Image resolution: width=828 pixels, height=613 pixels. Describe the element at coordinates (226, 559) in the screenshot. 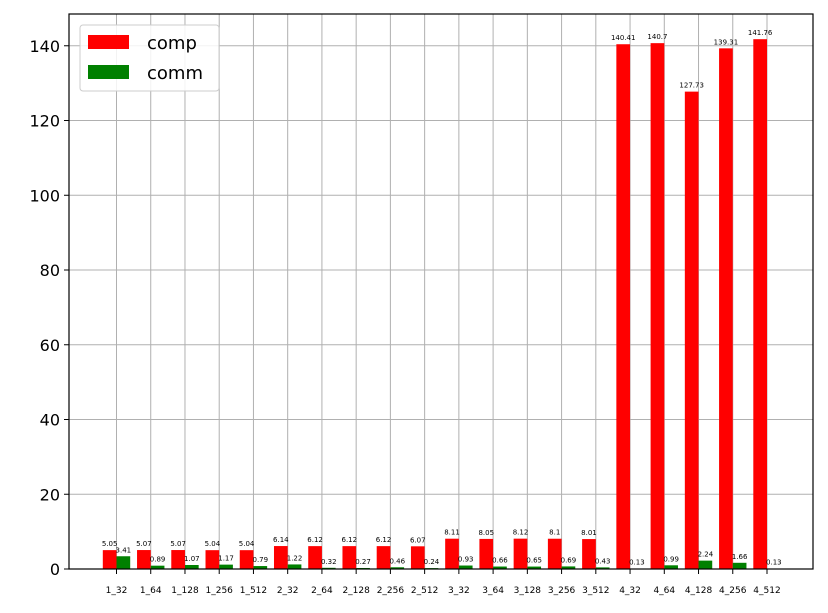

I see `value-label-comm: 1.17` at that location.